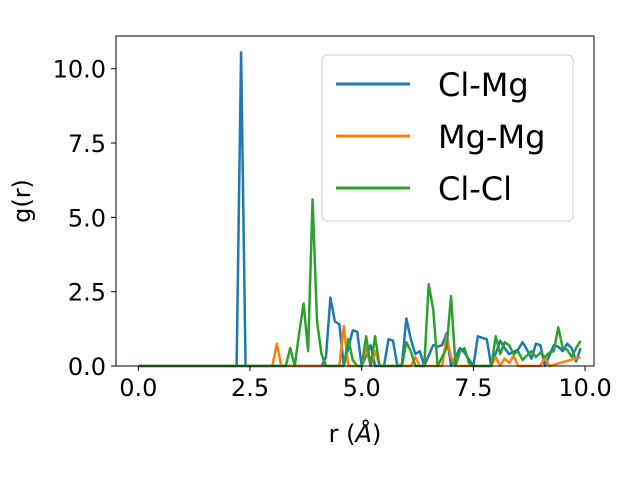 The width and height of the screenshot is (640, 480). What do you see at coordinates (584, 388) in the screenshot?
I see `x-tick-label: 10.0` at bounding box center [584, 388].